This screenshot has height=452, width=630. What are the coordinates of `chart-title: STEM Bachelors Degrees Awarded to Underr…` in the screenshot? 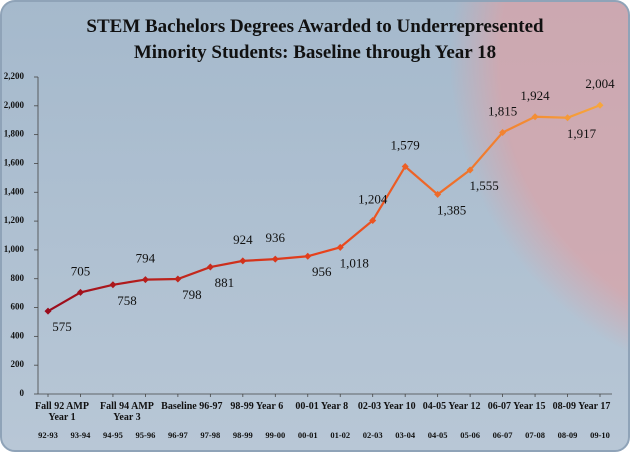 It's located at (315, 39).